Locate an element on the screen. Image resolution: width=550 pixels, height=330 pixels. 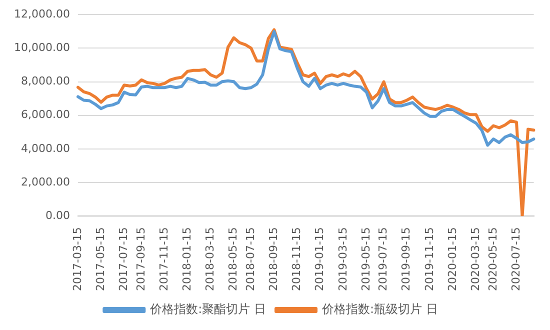
y-tick-label: 4,000.00 is located at coordinates (45, 148).